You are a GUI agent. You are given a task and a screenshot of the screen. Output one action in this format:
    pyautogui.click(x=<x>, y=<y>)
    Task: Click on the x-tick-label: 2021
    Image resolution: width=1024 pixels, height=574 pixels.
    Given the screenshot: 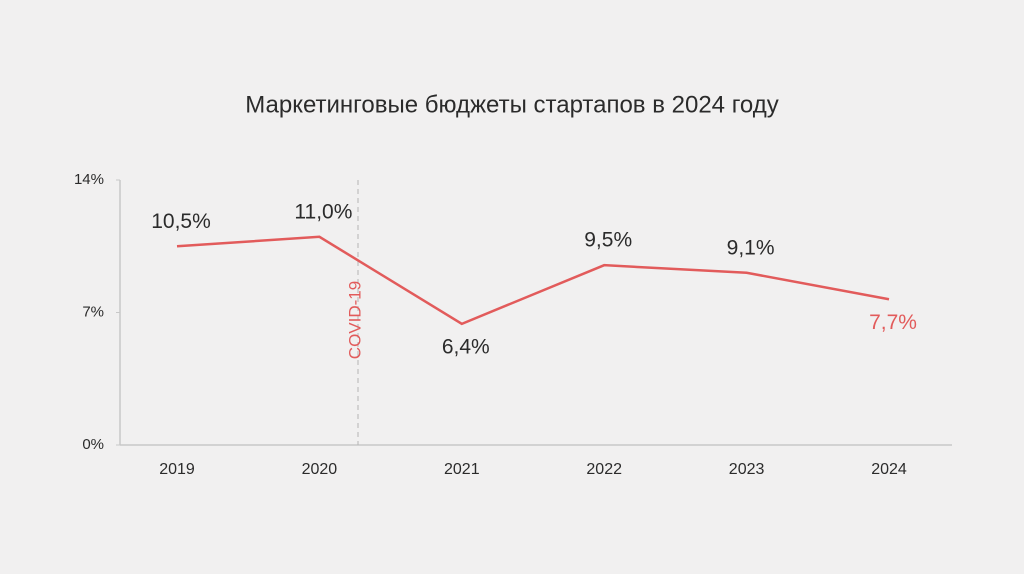 What is the action you would take?
    pyautogui.click(x=462, y=469)
    